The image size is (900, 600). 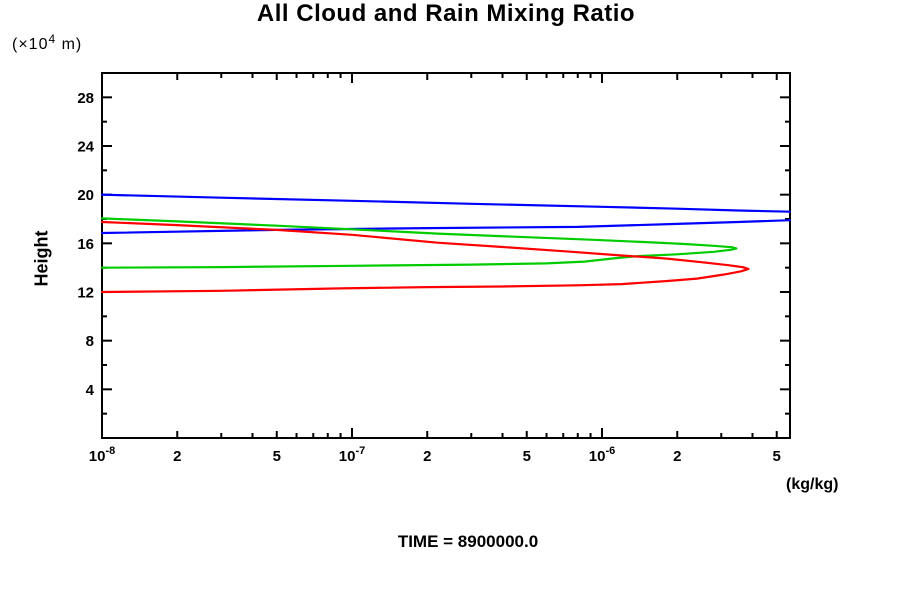 I want to click on y-axis-units-label: (×104 m), so click(x=47, y=43).